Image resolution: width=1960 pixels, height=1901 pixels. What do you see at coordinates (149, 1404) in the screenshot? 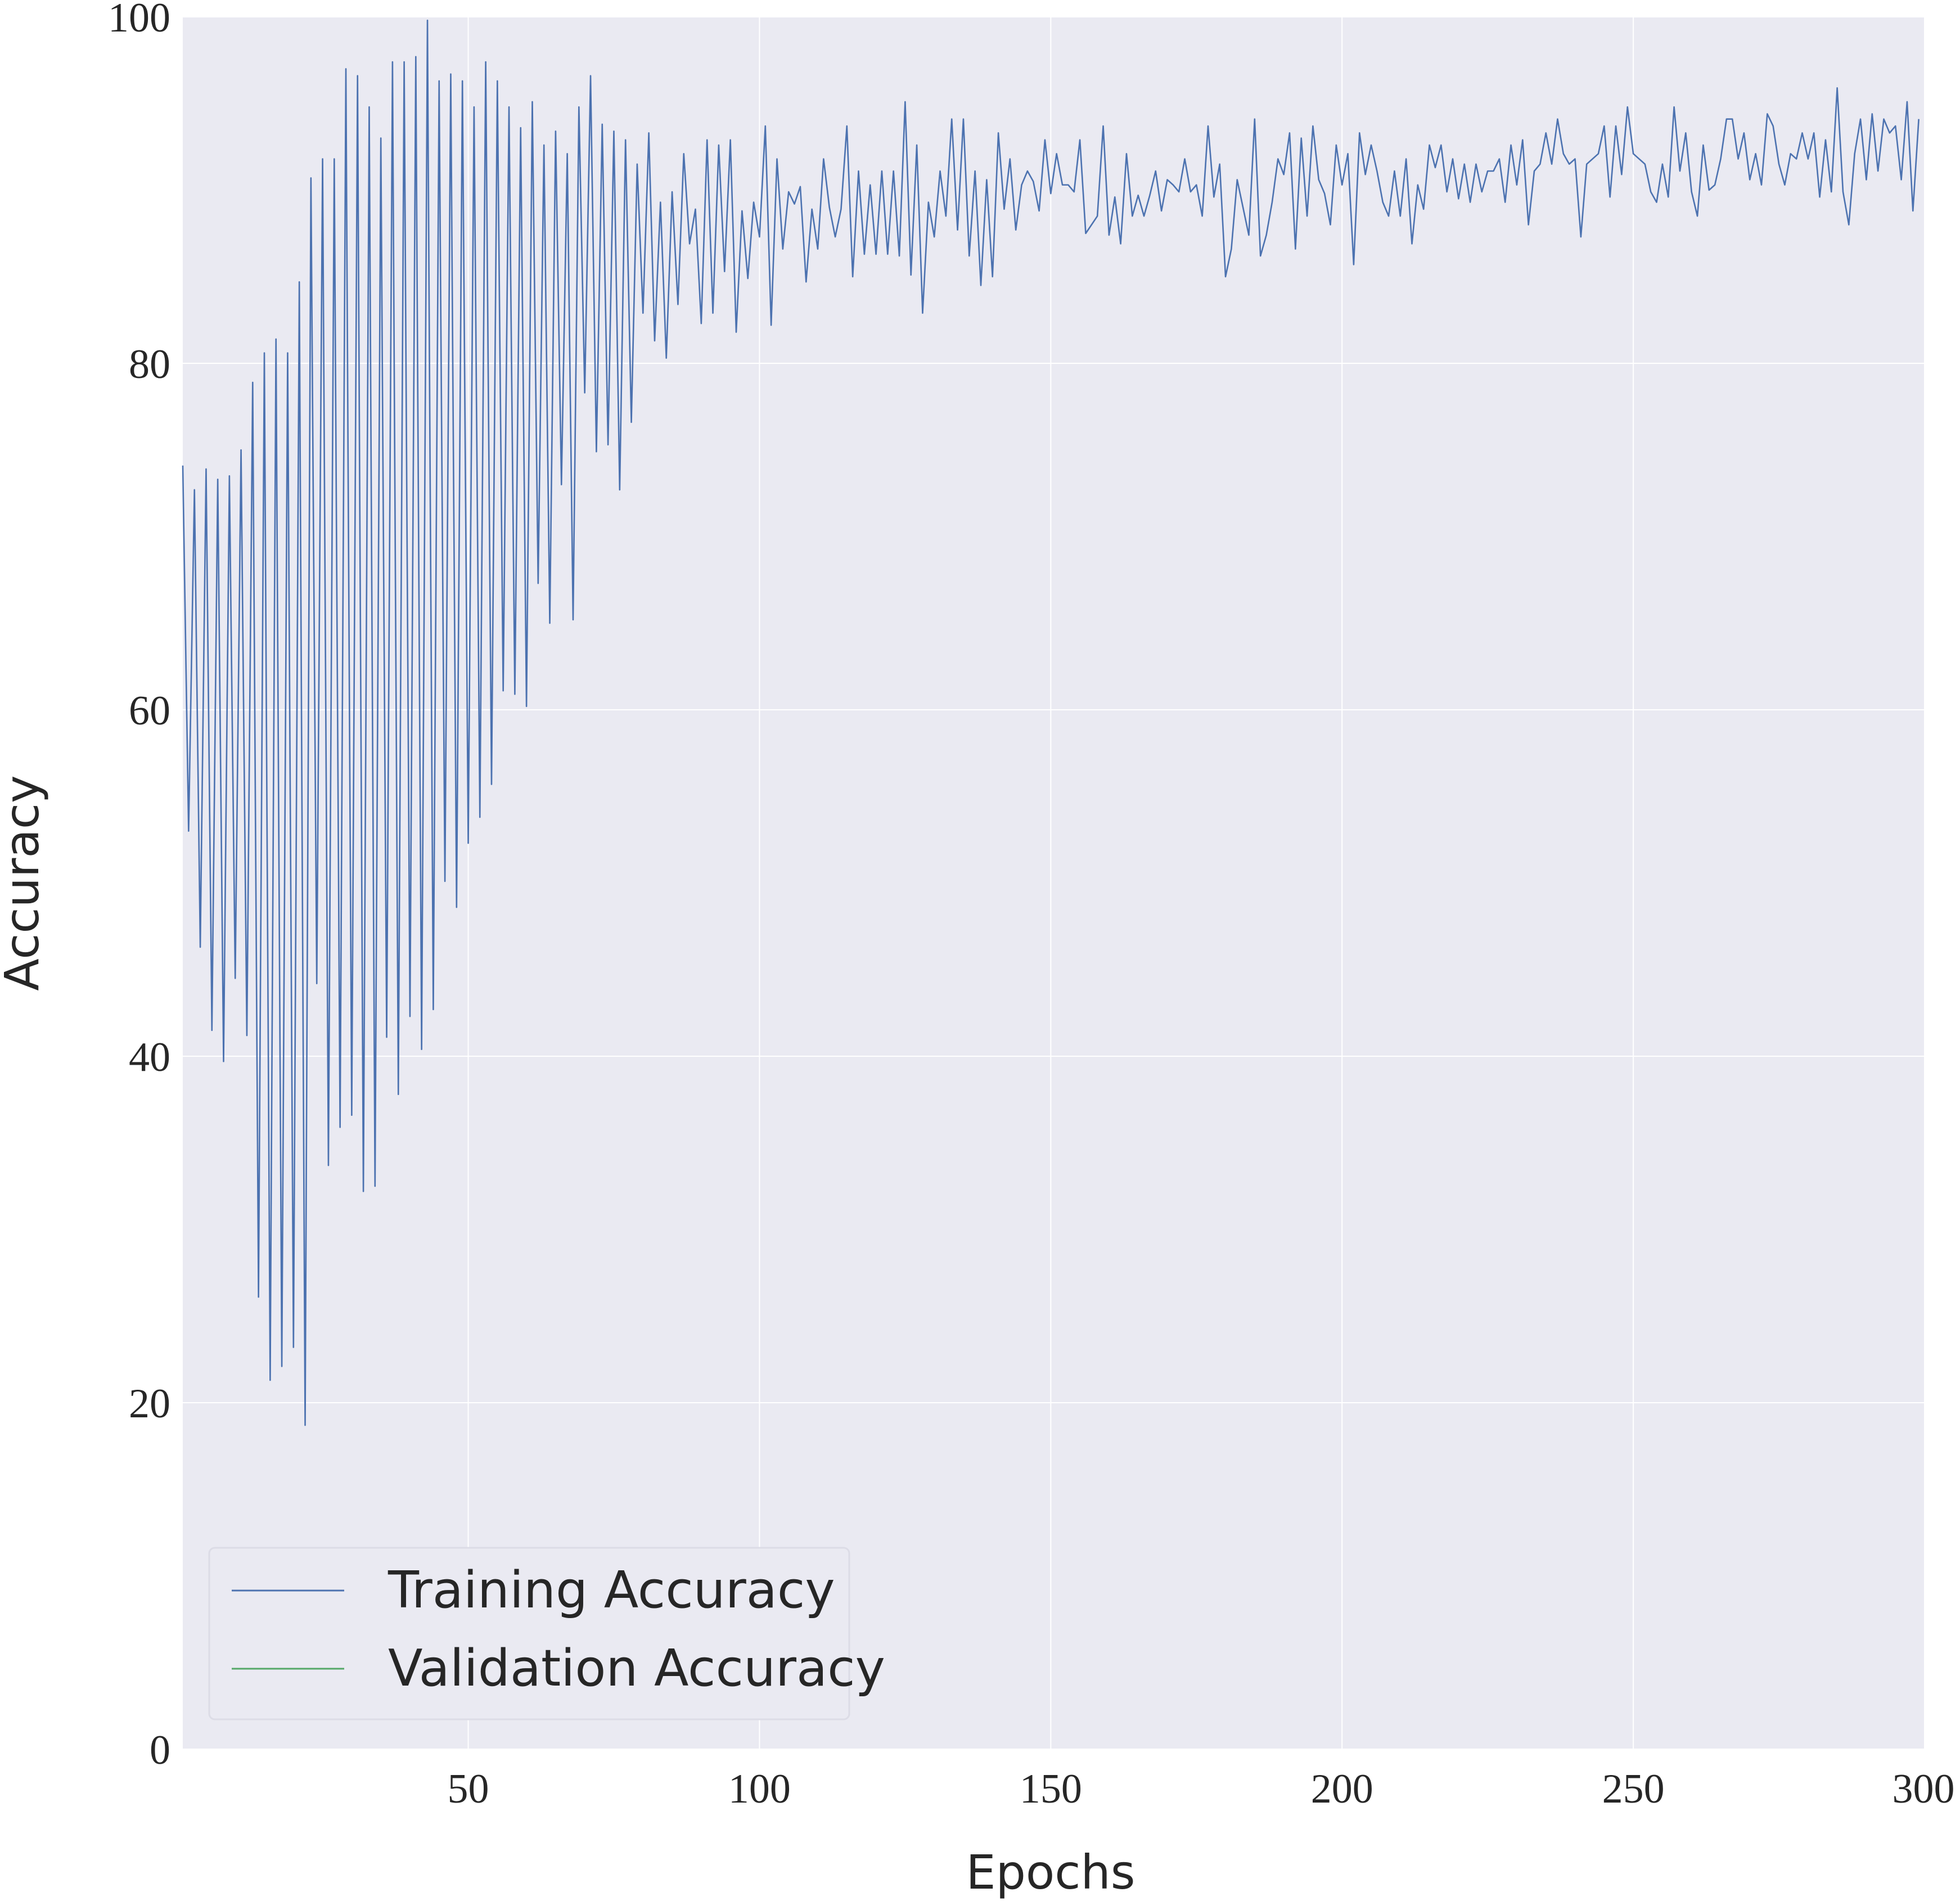
I see `y-tick-label: 20` at bounding box center [149, 1404].